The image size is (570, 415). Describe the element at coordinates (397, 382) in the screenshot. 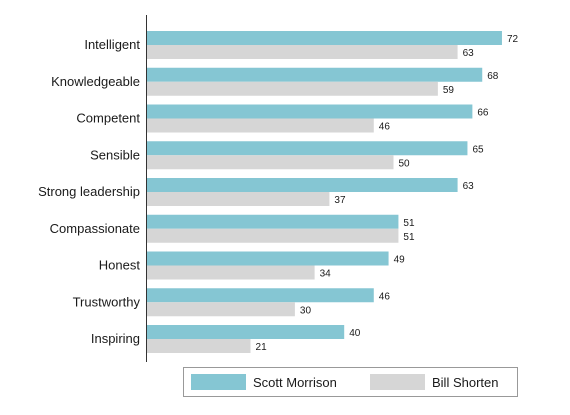

I see `legend-swatch-bill-shorten` at that location.